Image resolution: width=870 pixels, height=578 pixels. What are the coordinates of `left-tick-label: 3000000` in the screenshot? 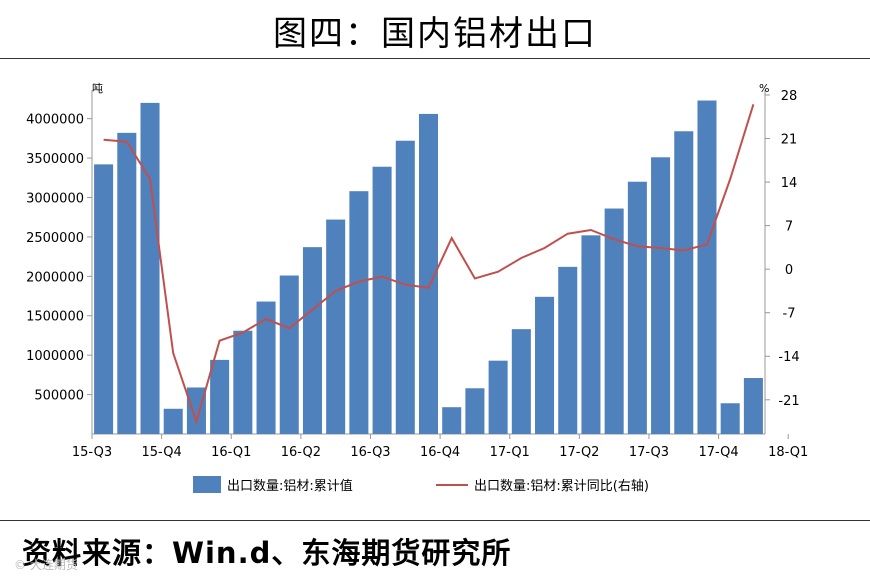 It's located at (55, 198).